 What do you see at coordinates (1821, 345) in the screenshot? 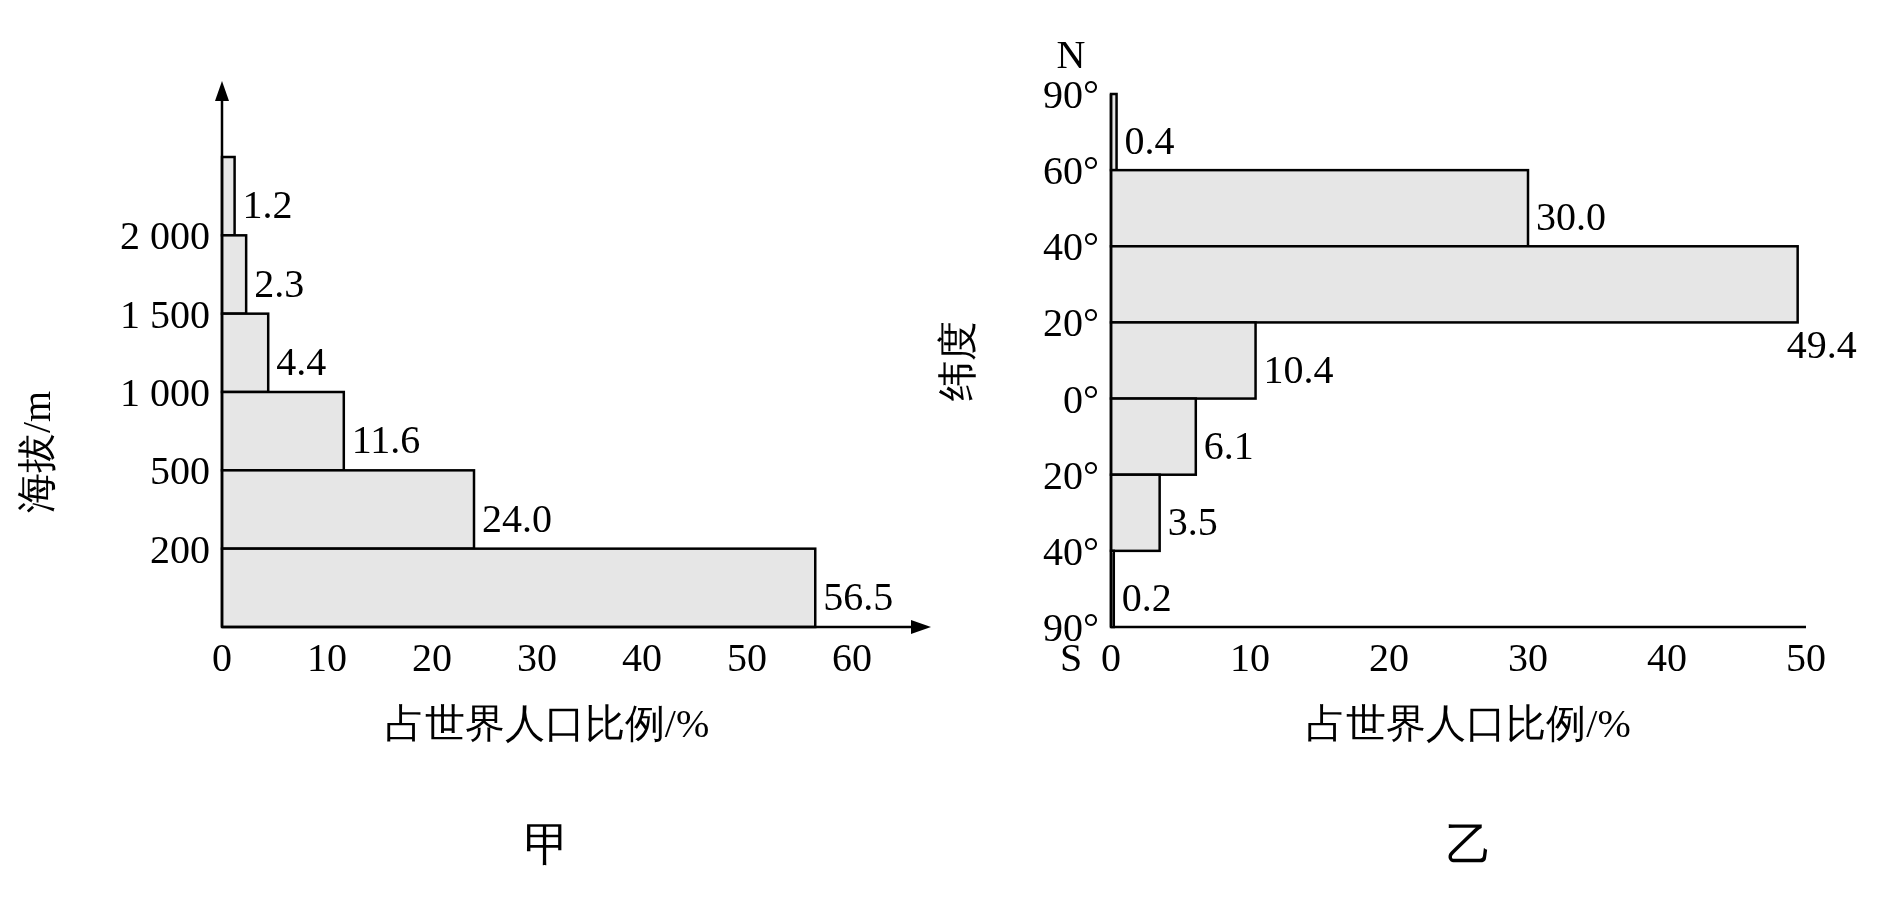
I see `data-label: 49.4` at bounding box center [1821, 345].